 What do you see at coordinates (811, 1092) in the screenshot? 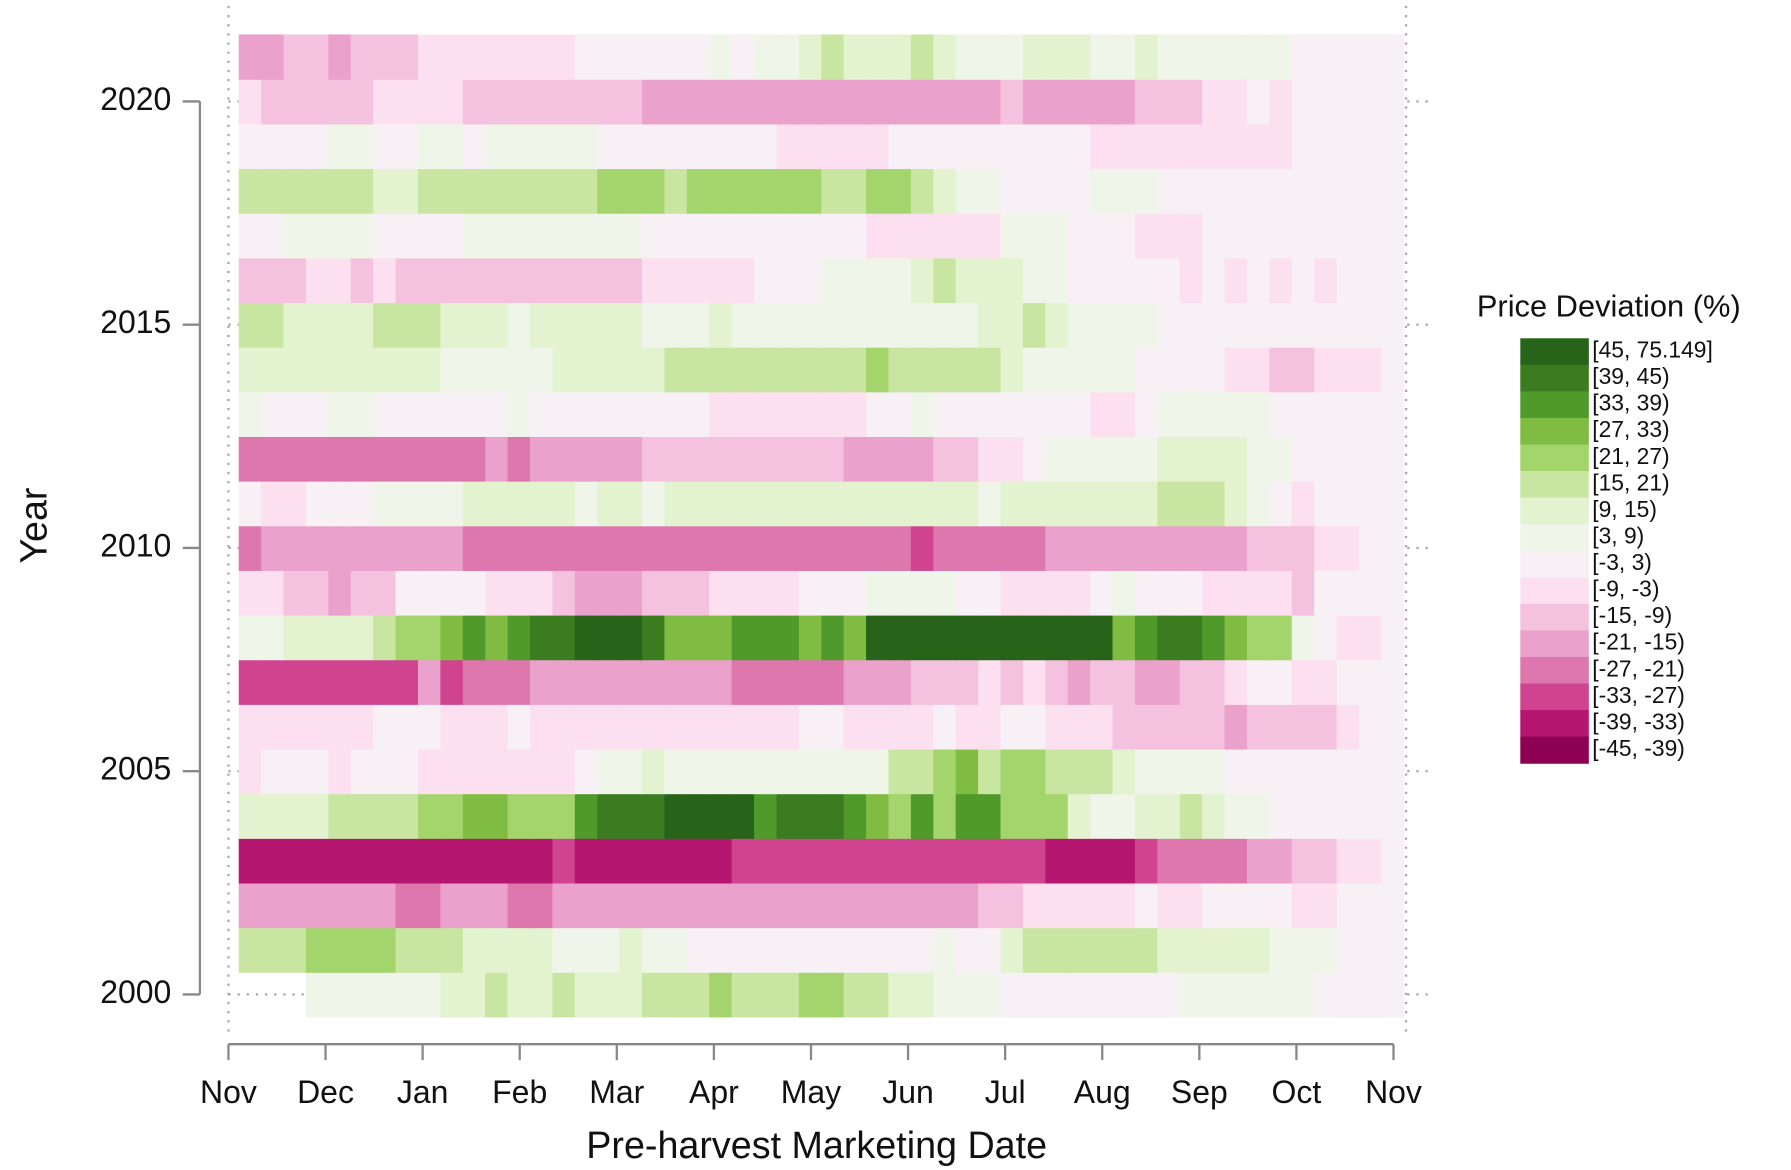
I see `x-tick-label: May` at bounding box center [811, 1092].